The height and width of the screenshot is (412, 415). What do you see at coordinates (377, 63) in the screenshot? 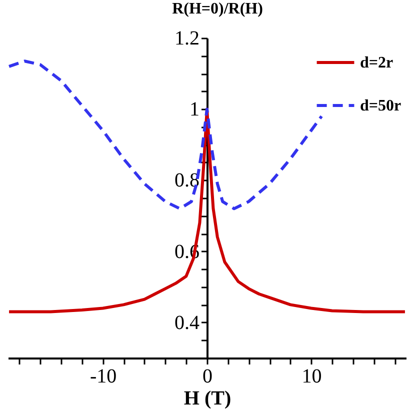
I see `legend-label: d=2r` at bounding box center [377, 63].